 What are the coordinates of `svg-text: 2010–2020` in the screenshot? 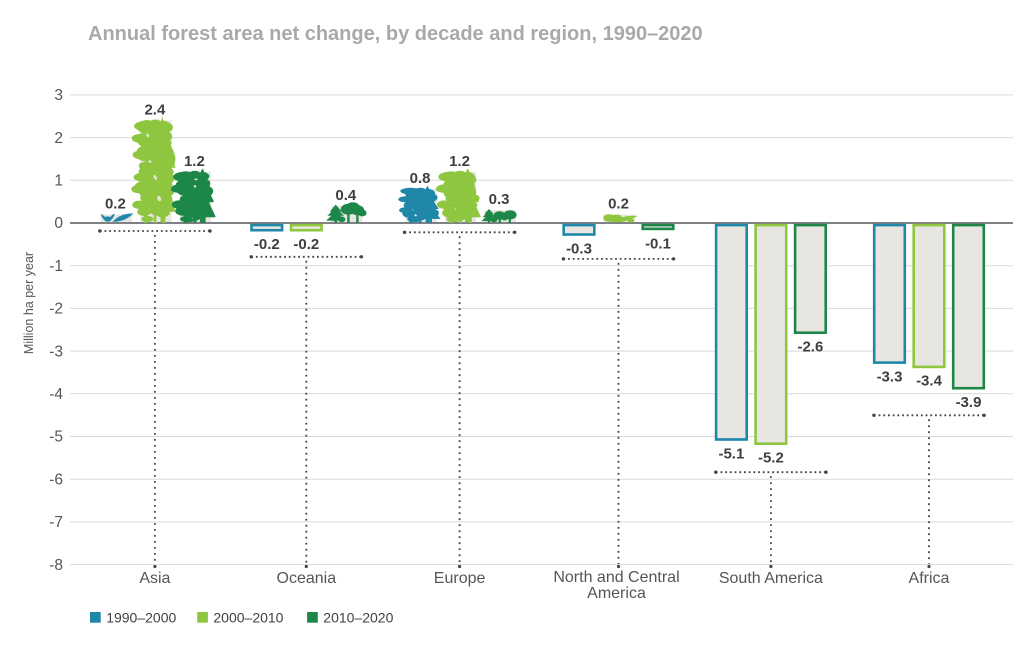 It's located at (358, 618).